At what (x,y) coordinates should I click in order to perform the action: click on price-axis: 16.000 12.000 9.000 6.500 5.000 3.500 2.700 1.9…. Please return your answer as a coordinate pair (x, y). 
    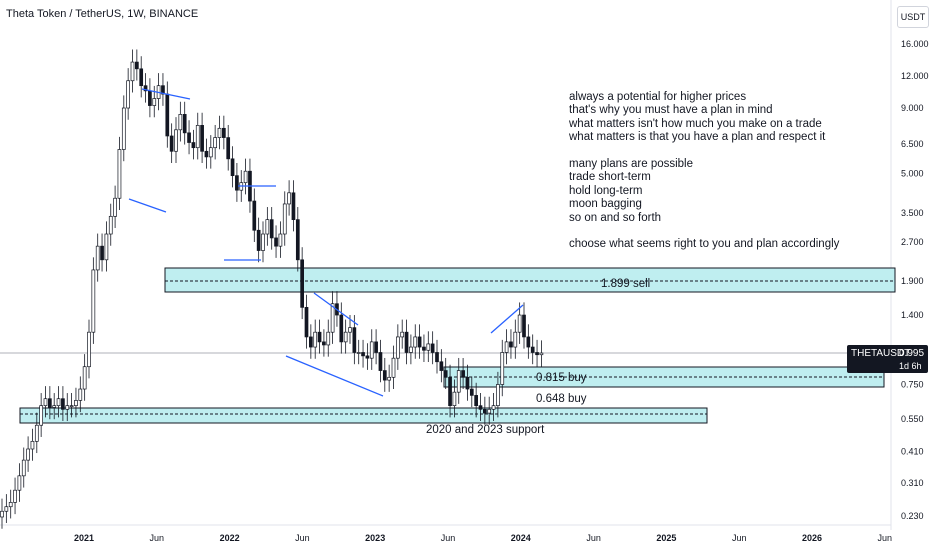
    Looking at the image, I should click on (915, 280).